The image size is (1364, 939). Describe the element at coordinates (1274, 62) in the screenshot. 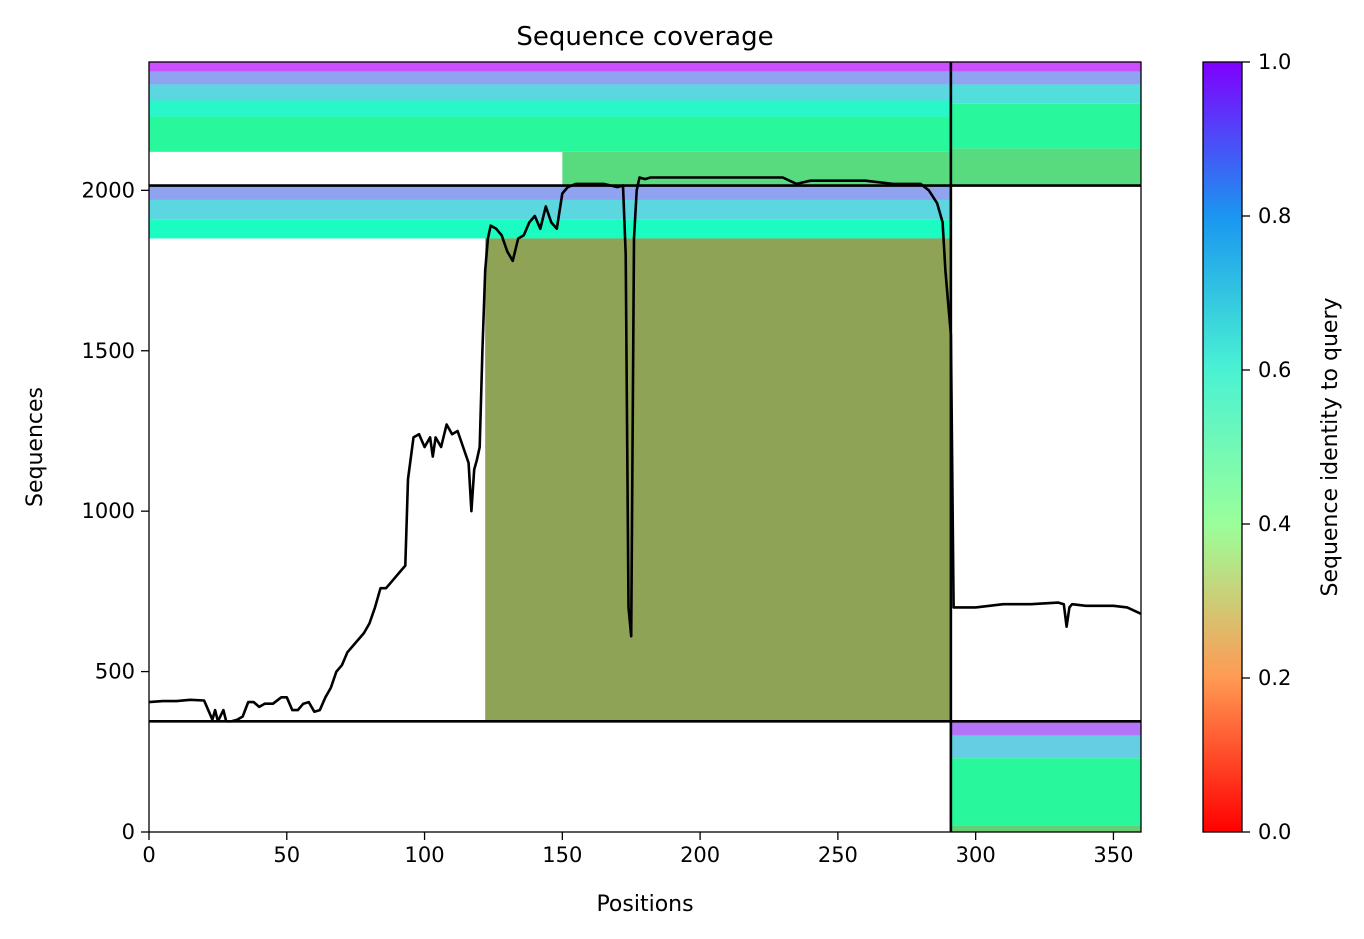

I see `colorbar-tick-label: 1.0` at that location.